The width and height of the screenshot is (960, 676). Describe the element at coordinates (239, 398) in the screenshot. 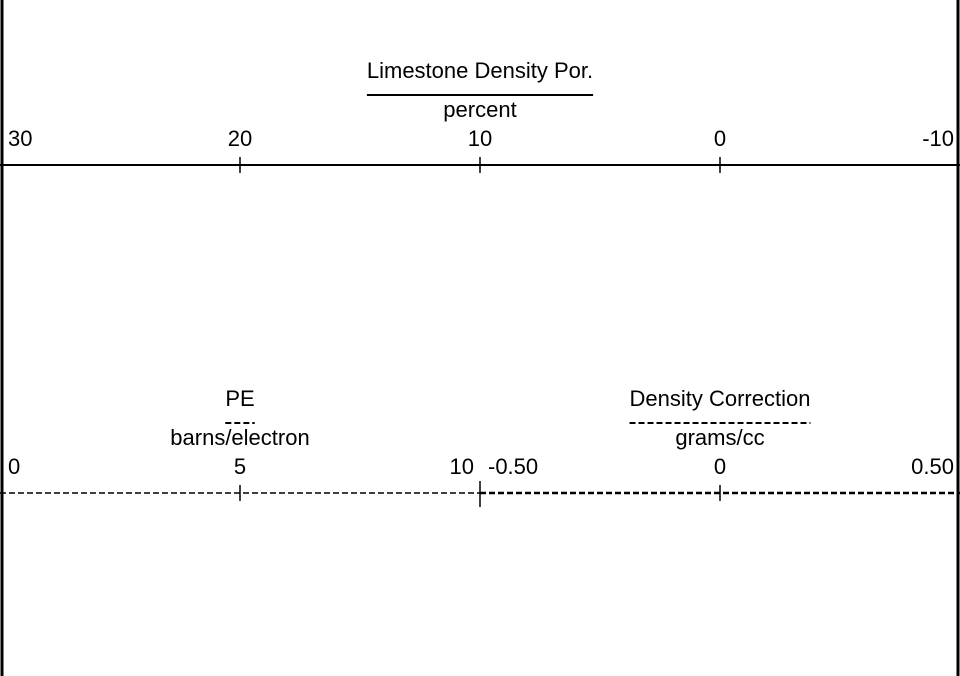

I see `scale-title: PE` at that location.